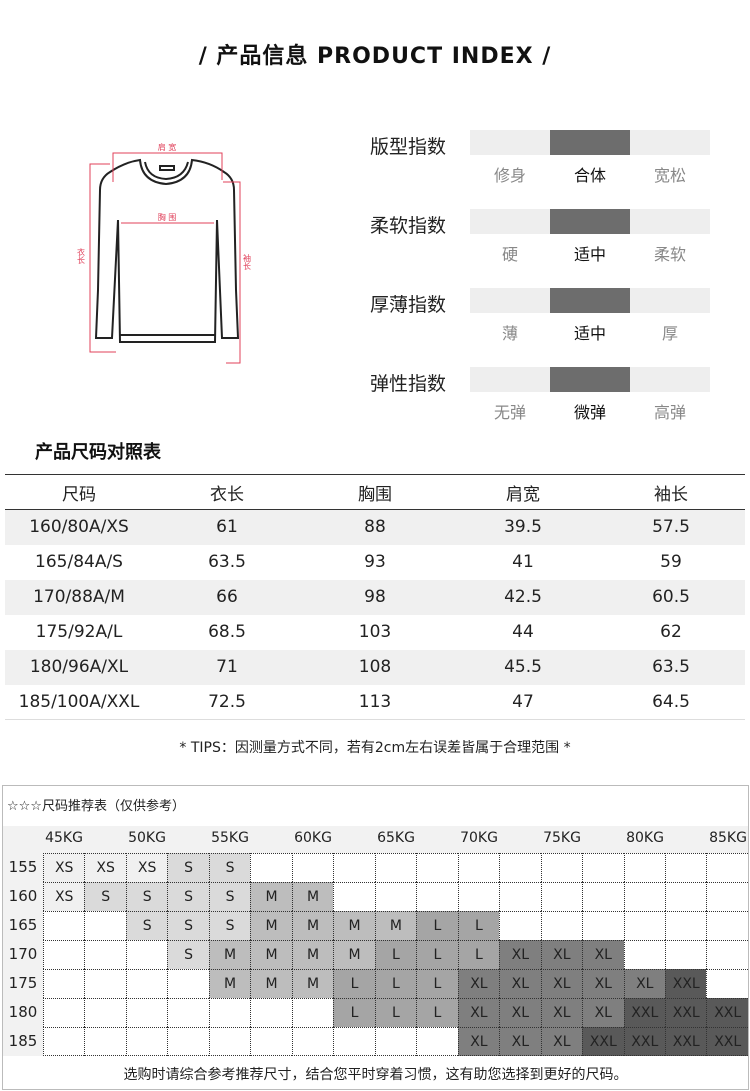 The height and width of the screenshot is (1091, 750). Describe the element at coordinates (542, 319) in the screenshot. I see `index-row: 厚薄指数薄 适中 厚` at that location.